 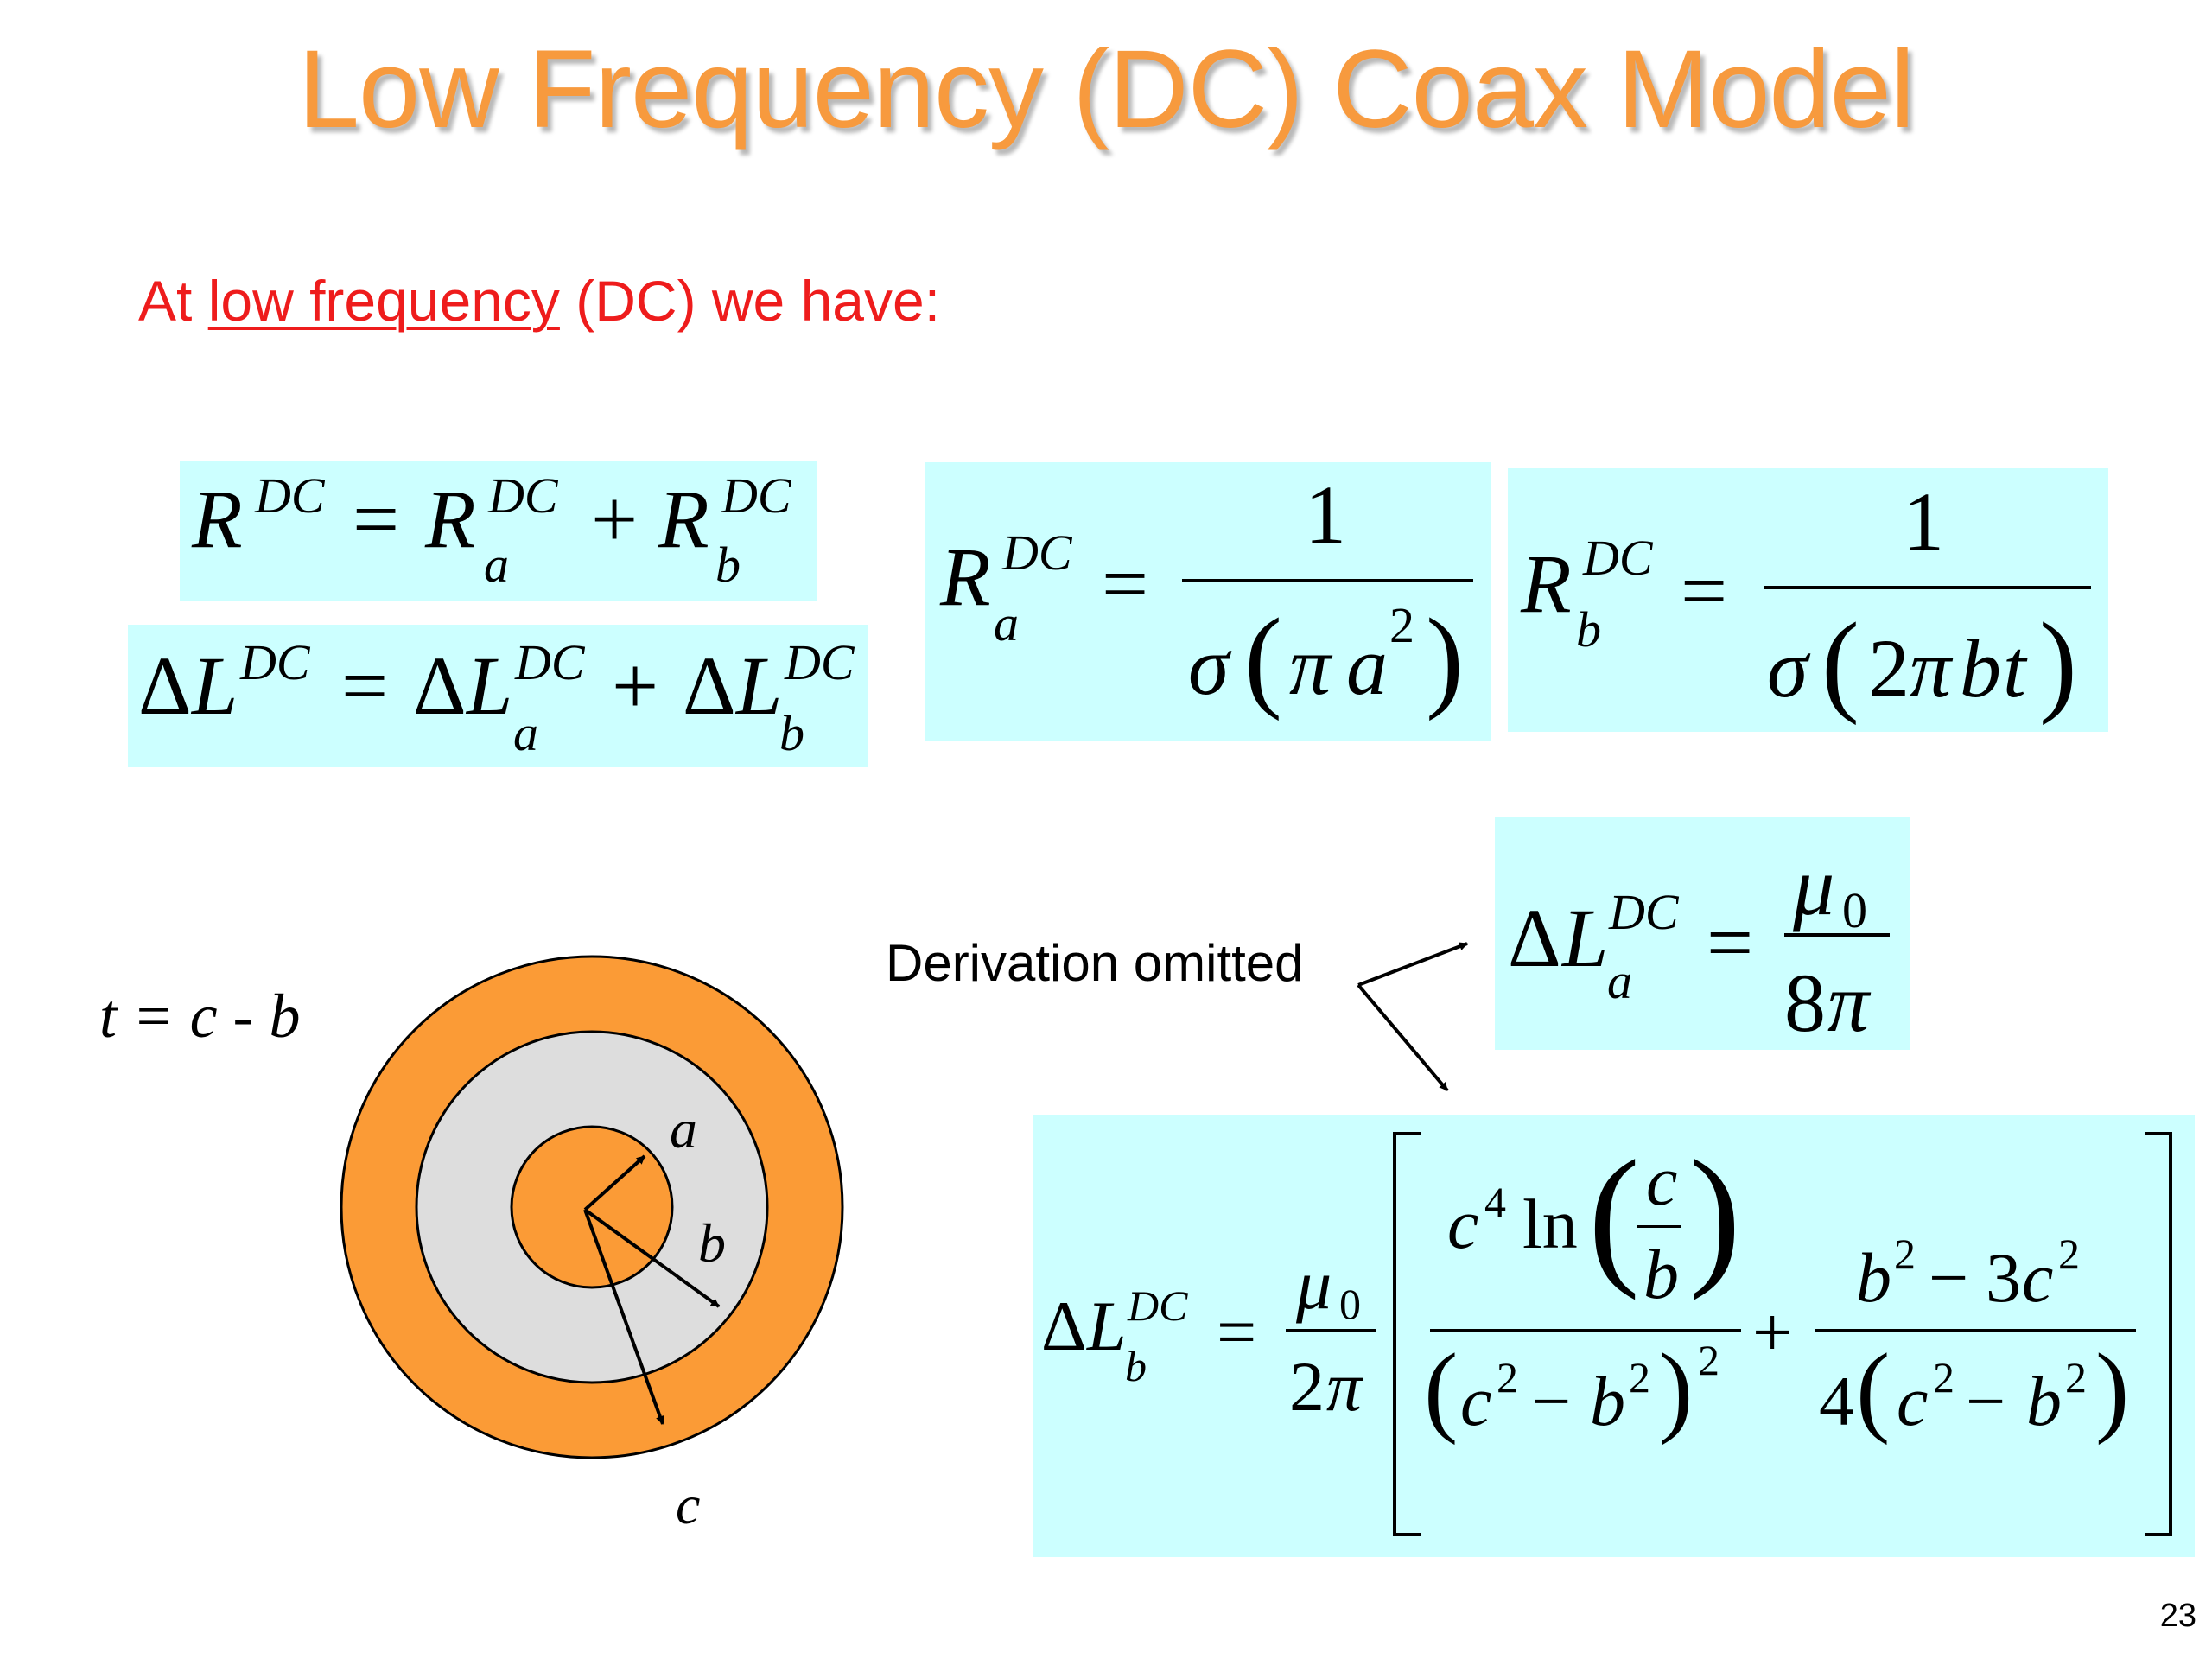 What do you see at coordinates (1037, 552) in the screenshot?
I see `eq3-DC: DC` at bounding box center [1037, 552].